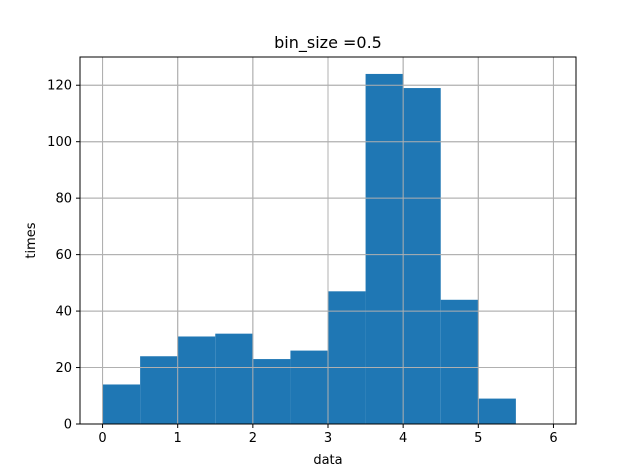  What do you see at coordinates (68, 425) in the screenshot?
I see `y-tick-label: 0` at bounding box center [68, 425].